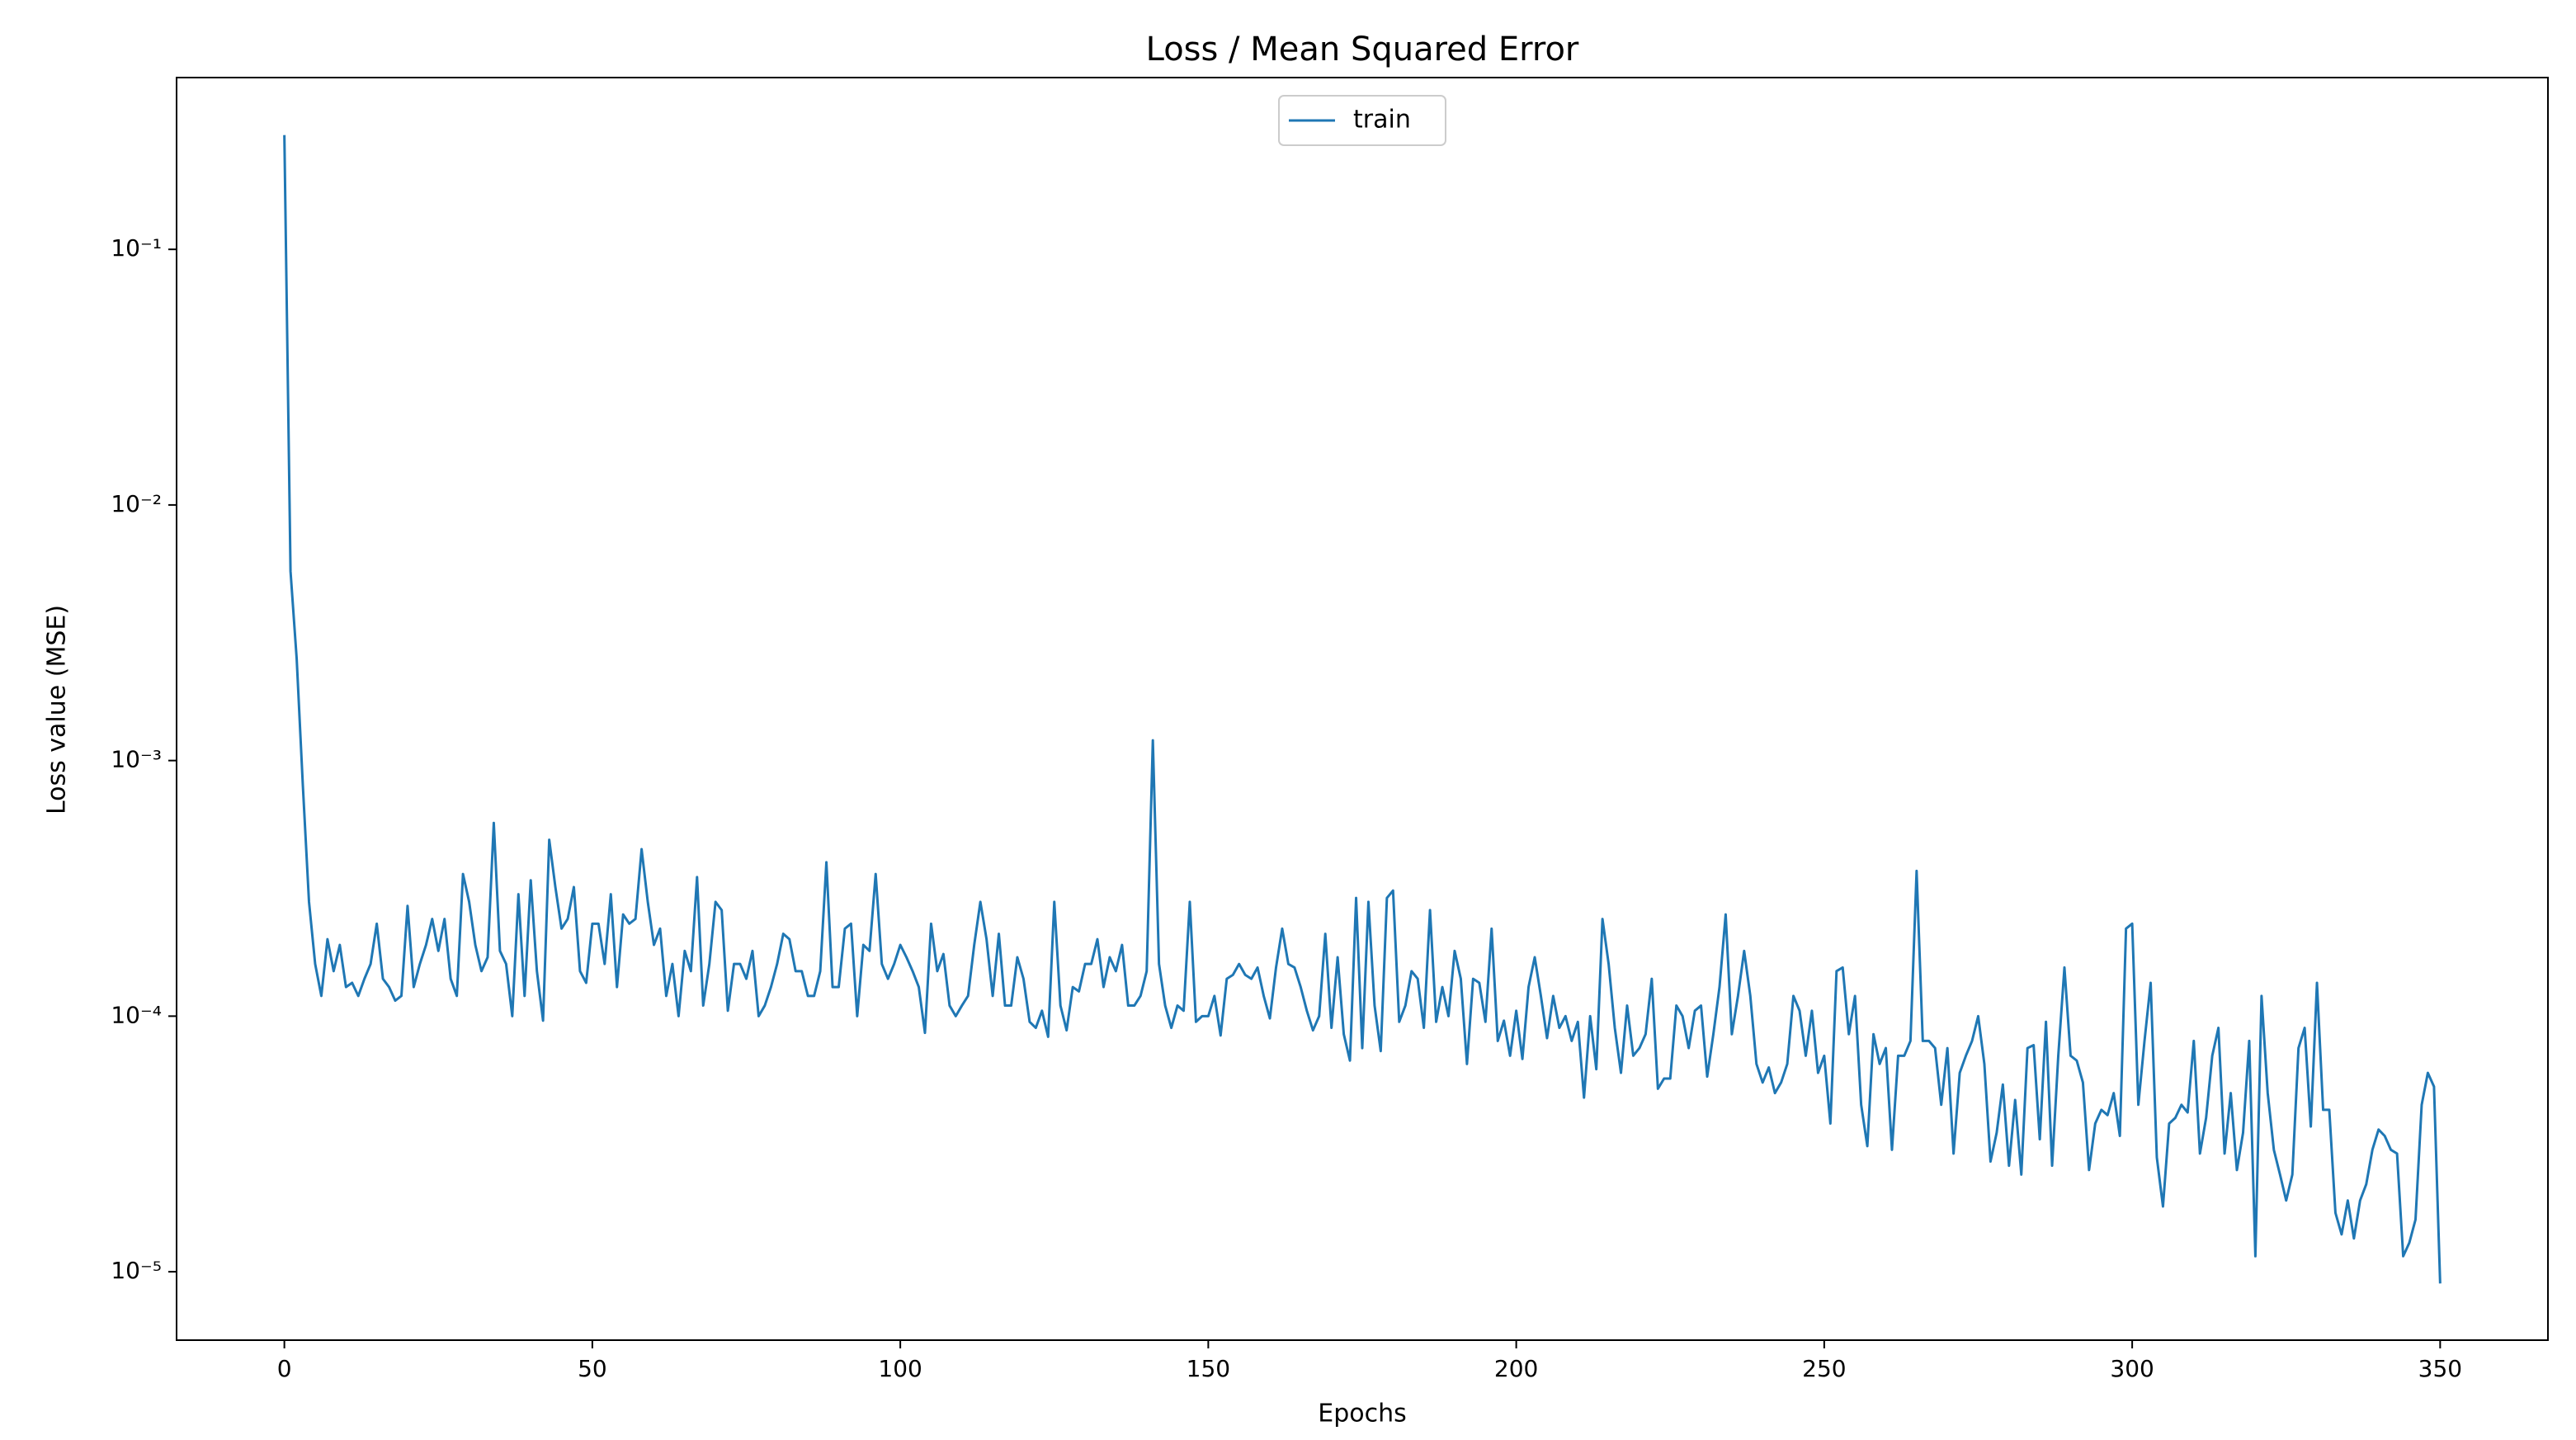  I want to click on x-tick-label: 150, so click(1208, 1368).